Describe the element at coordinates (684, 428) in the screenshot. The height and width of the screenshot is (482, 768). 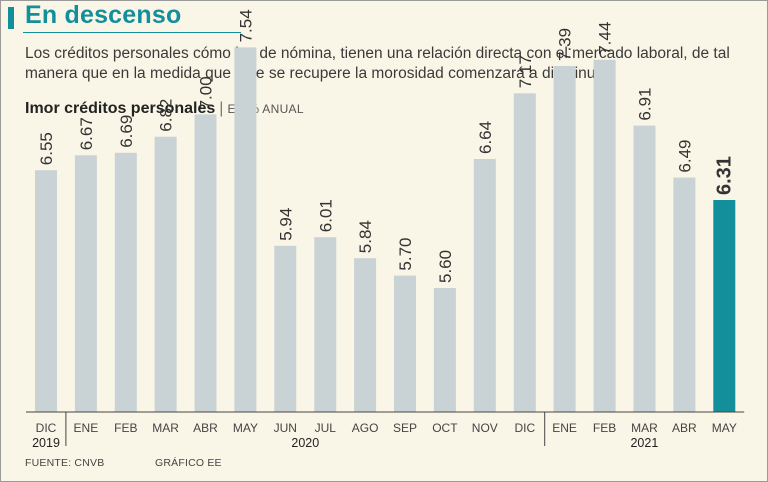
I see `category-label-17: ABR` at that location.